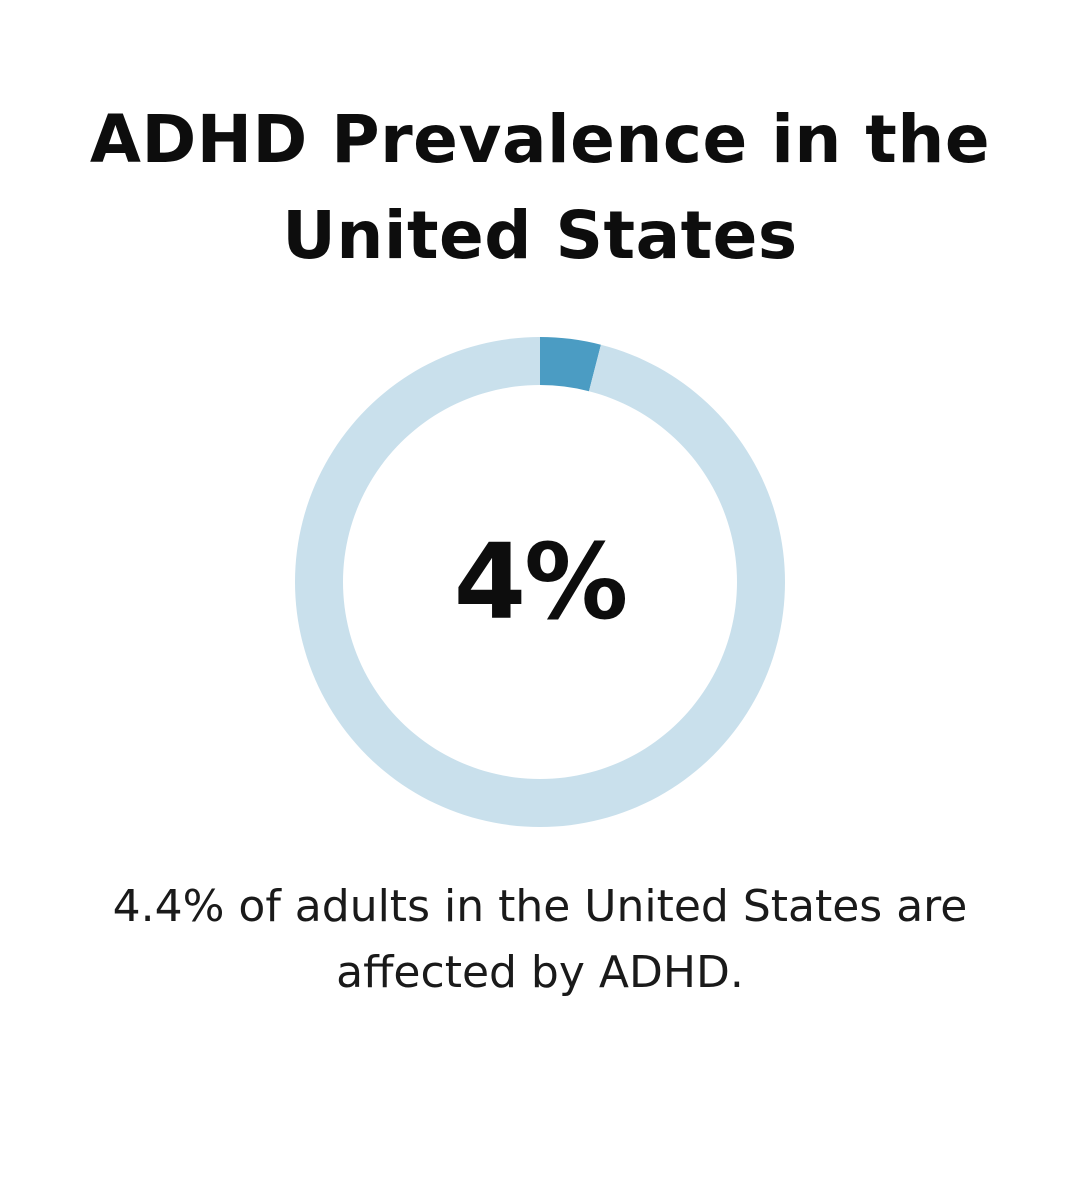 Image resolution: width=1080 pixels, height=1184 pixels. I want to click on center-percentage: 4%, so click(541, 582).